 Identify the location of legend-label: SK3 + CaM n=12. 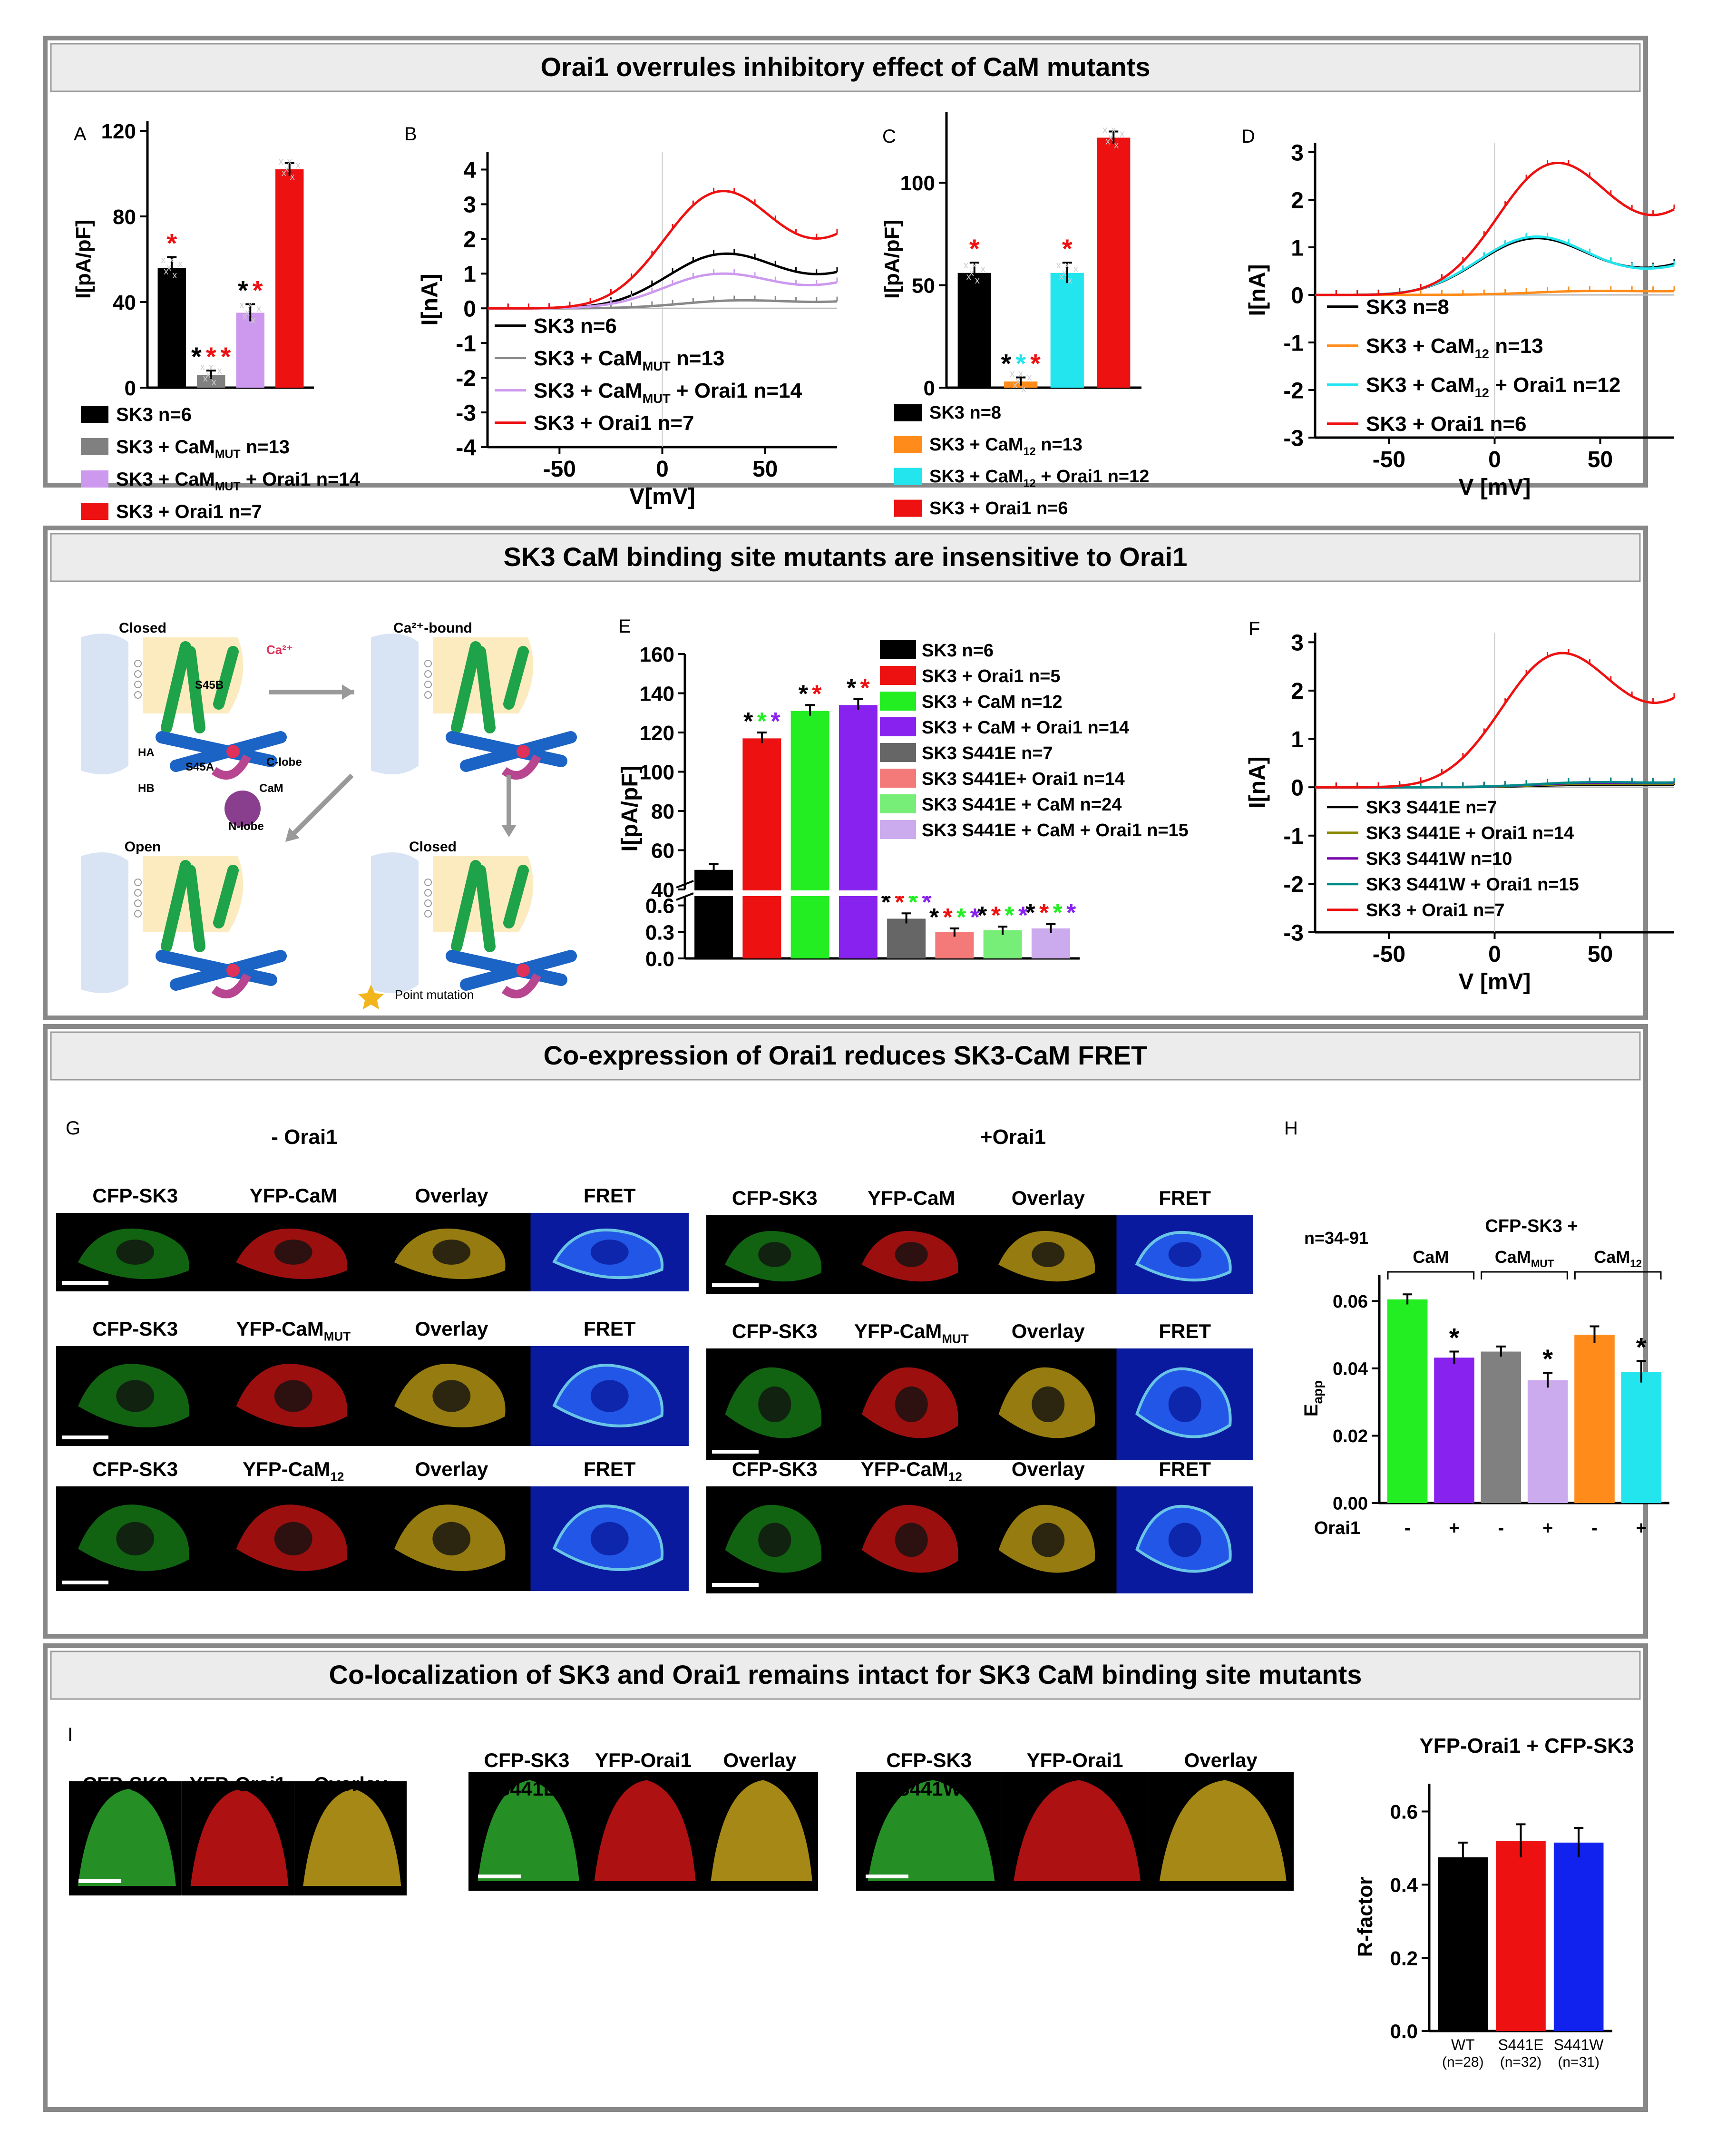
(993, 702).